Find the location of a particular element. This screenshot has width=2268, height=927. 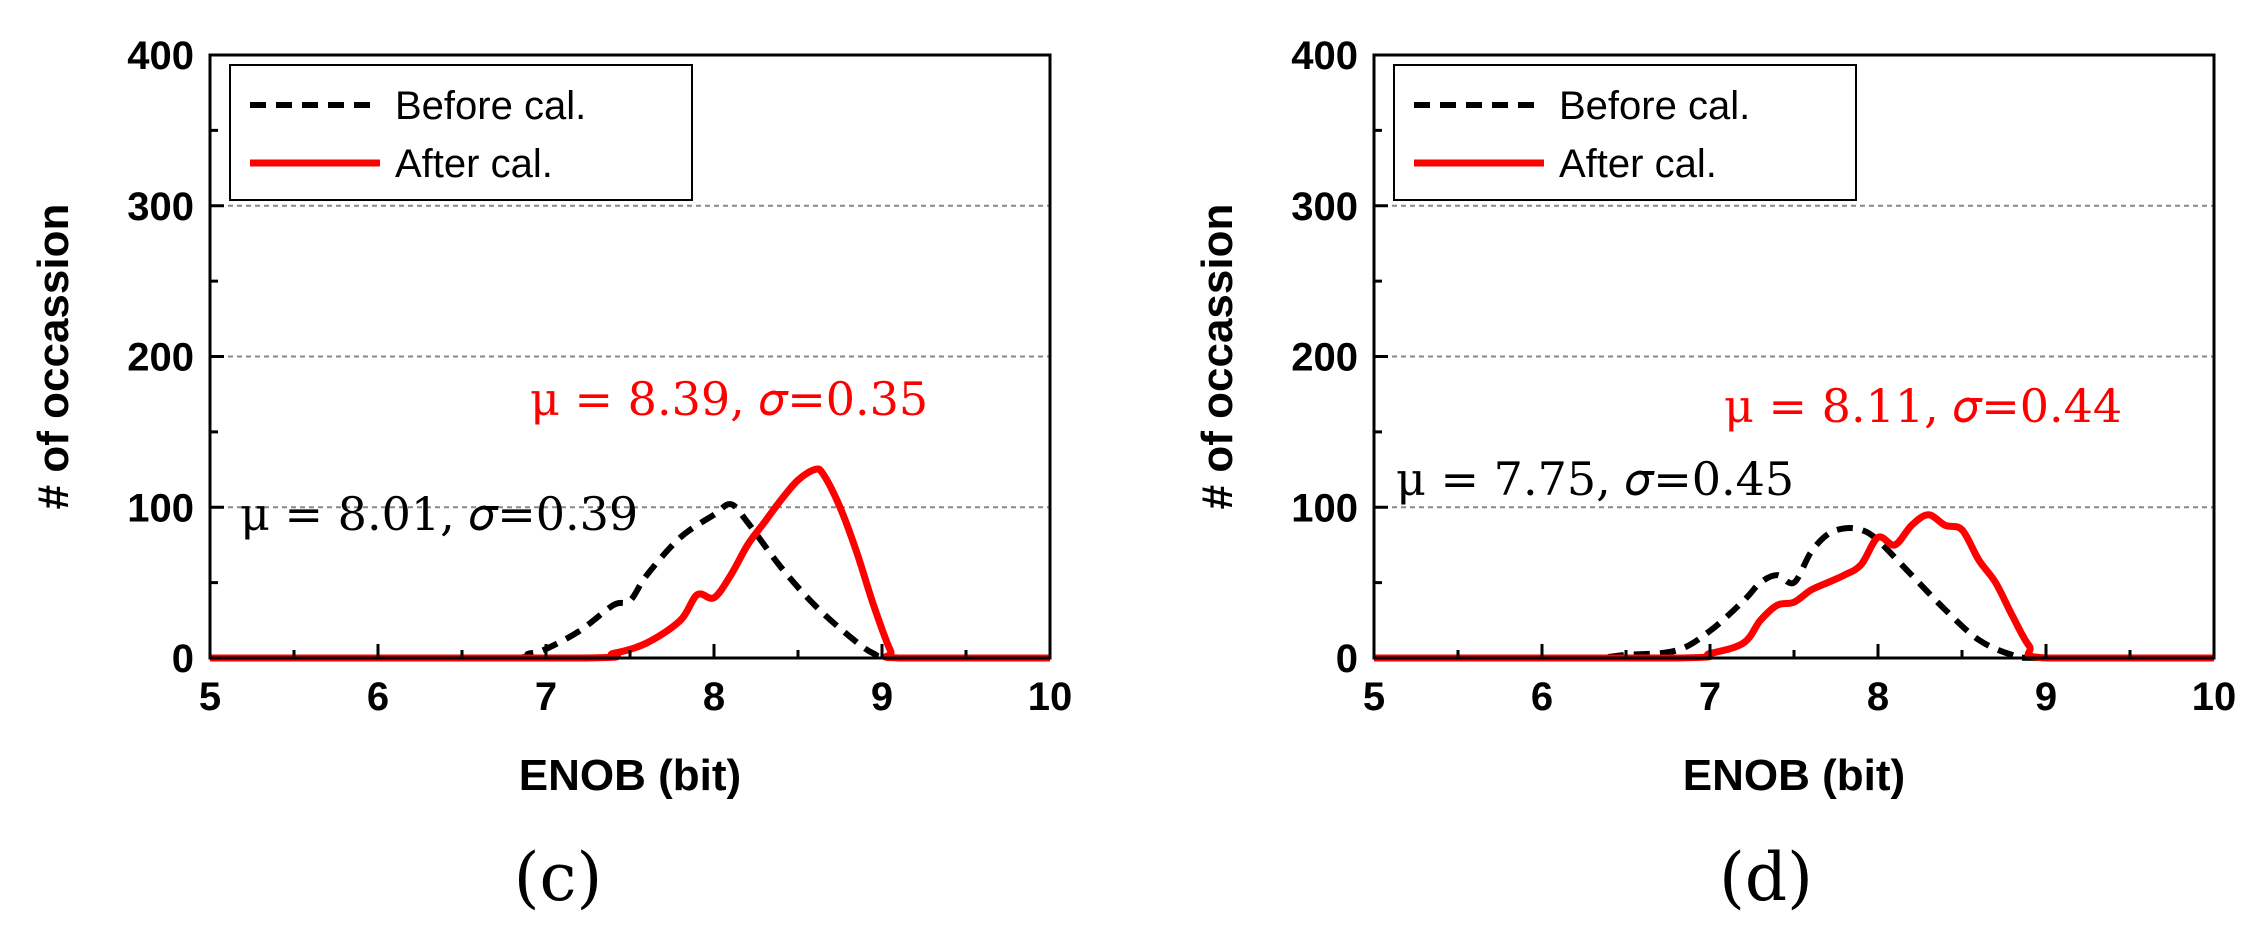

panel-label: (c) is located at coordinates (558, 877).